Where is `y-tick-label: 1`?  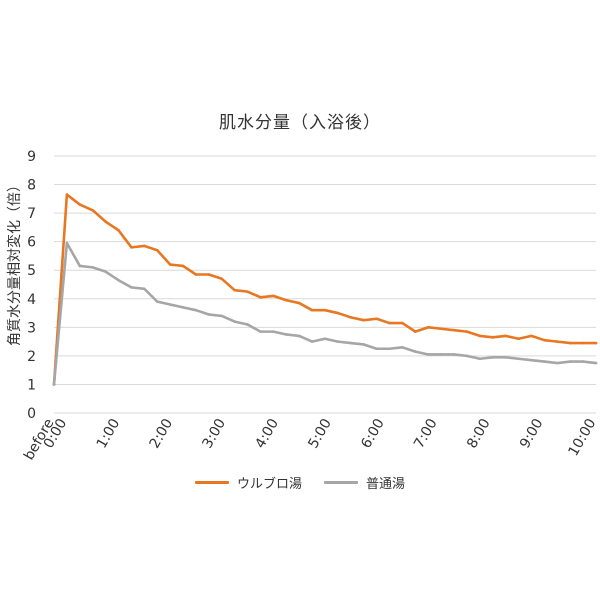 y-tick-label: 1 is located at coordinates (31, 385).